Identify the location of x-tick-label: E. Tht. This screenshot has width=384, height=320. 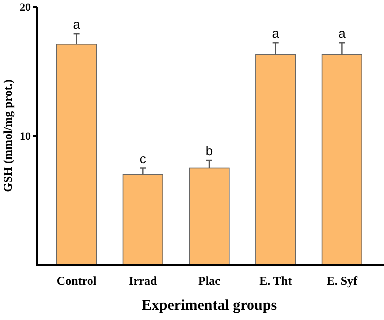
(276, 281).